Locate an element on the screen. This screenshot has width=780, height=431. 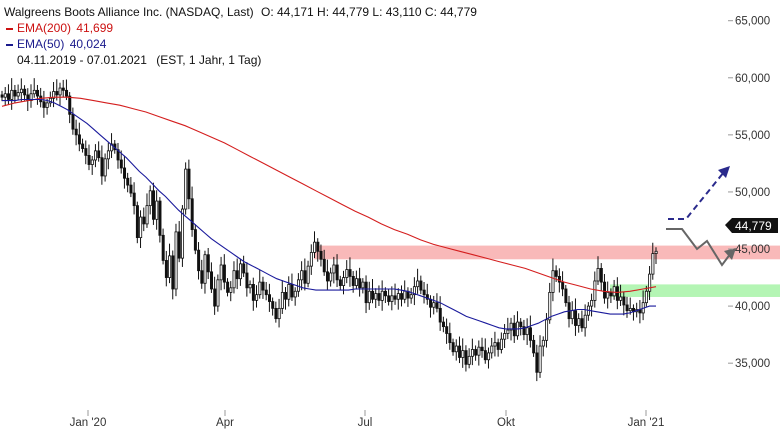
ema50-label: EMA(50) is located at coordinates (41, 44).